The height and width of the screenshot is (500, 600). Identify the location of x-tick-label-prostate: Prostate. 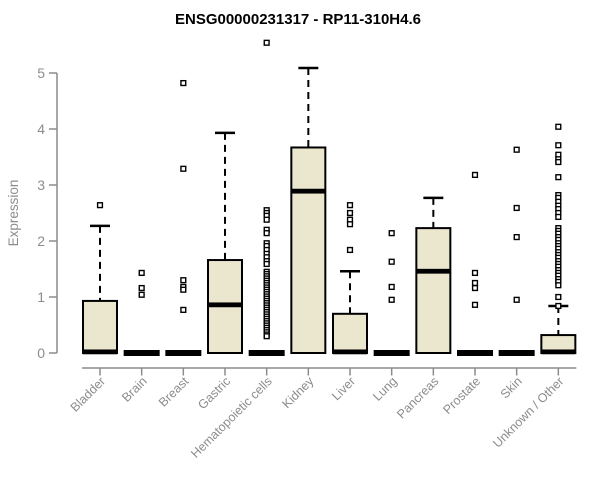
(461, 395).